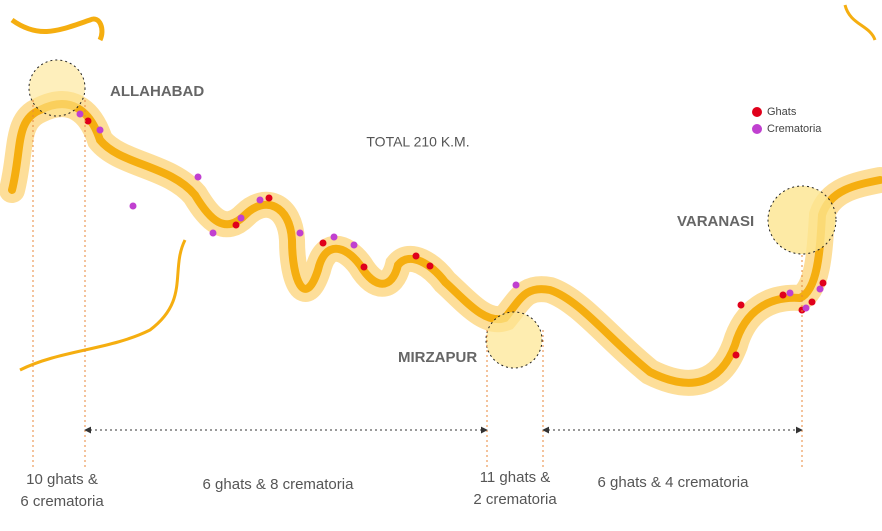 This screenshot has height=531, width=882. Describe the element at coordinates (279, 484) in the screenshot. I see `stretch-label: 6 ghats & 8 crematoria` at that location.